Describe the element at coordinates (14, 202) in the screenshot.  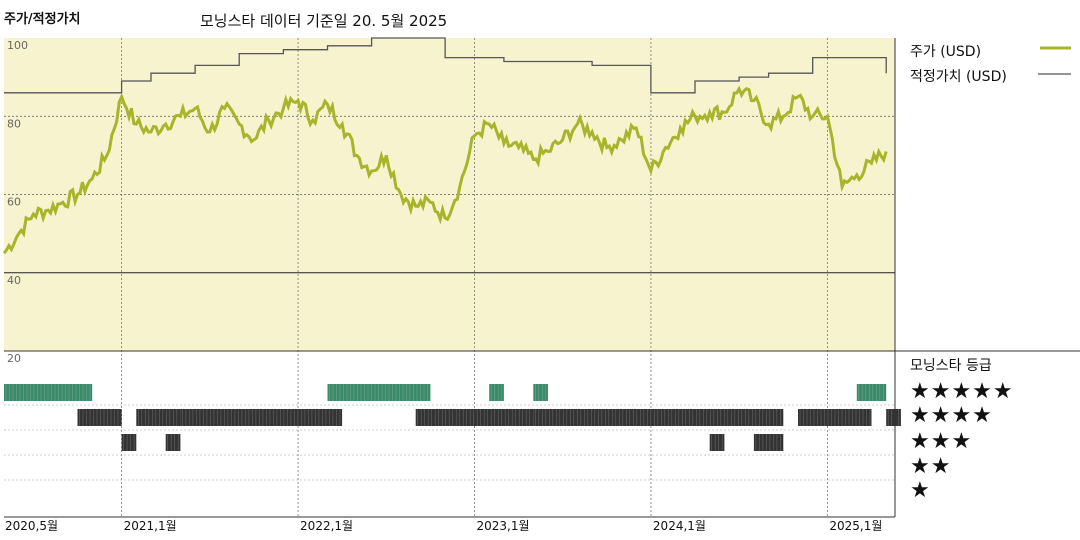
I see `y-tick-label: 60` at that location.